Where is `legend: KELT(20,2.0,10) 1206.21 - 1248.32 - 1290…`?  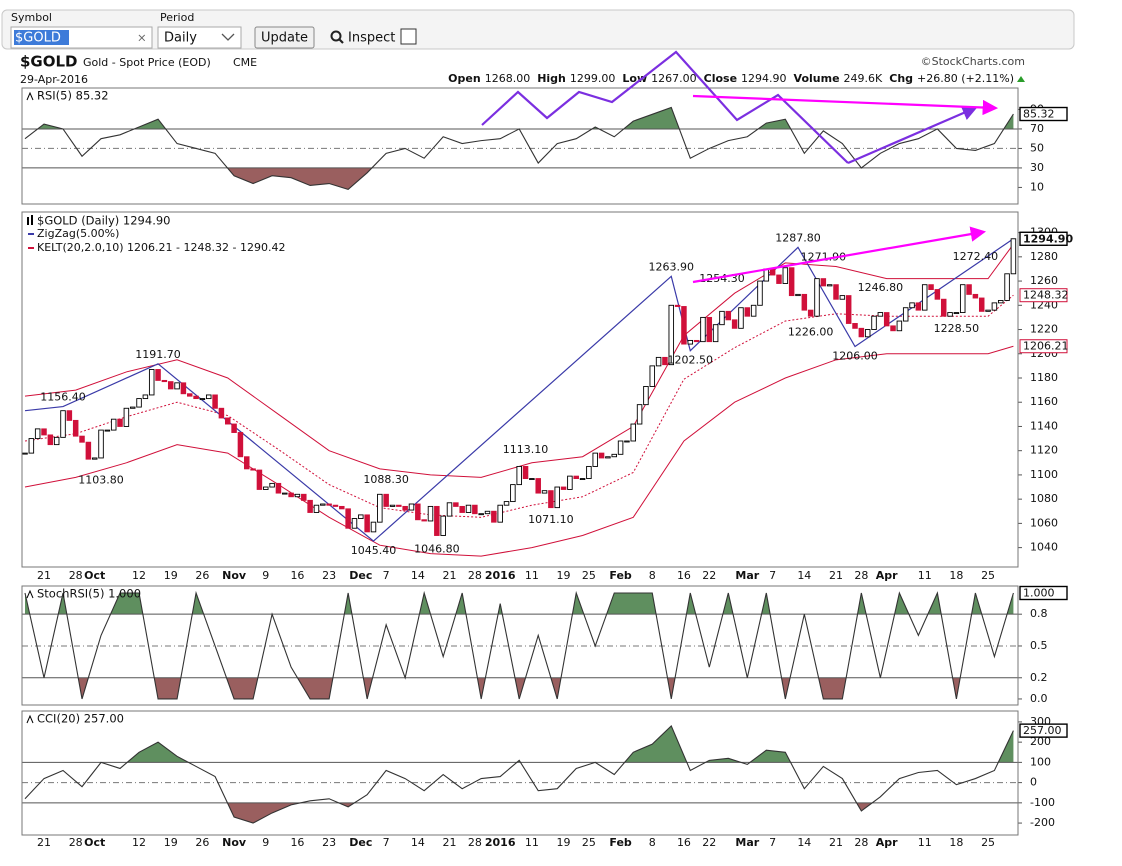
legend: KELT(20,2.0,10) 1206.21 - 1248.32 - 1290… is located at coordinates (161, 247).